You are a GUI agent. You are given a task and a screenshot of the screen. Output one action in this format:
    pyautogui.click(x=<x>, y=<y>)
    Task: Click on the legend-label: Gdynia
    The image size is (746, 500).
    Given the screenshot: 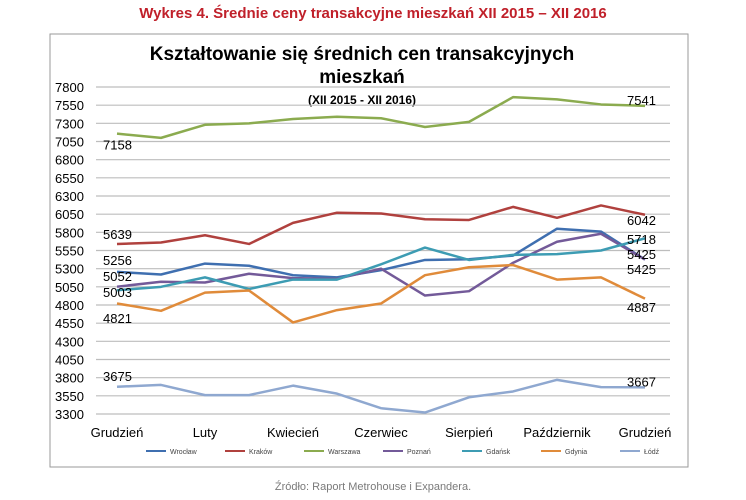 What is the action you would take?
    pyautogui.click(x=576, y=452)
    